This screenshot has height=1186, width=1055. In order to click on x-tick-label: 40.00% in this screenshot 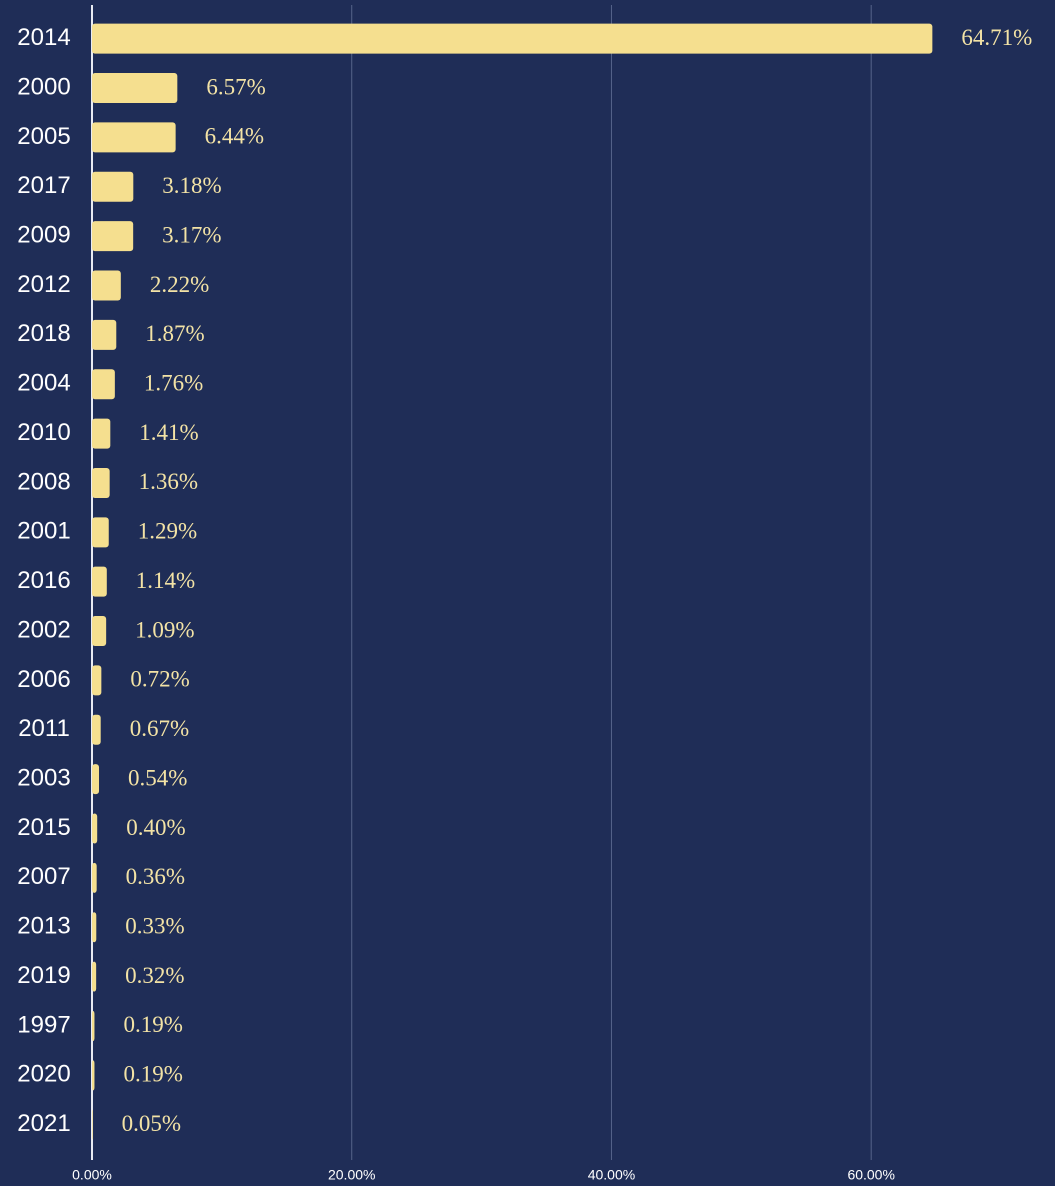, I will do `click(611, 1175)`.